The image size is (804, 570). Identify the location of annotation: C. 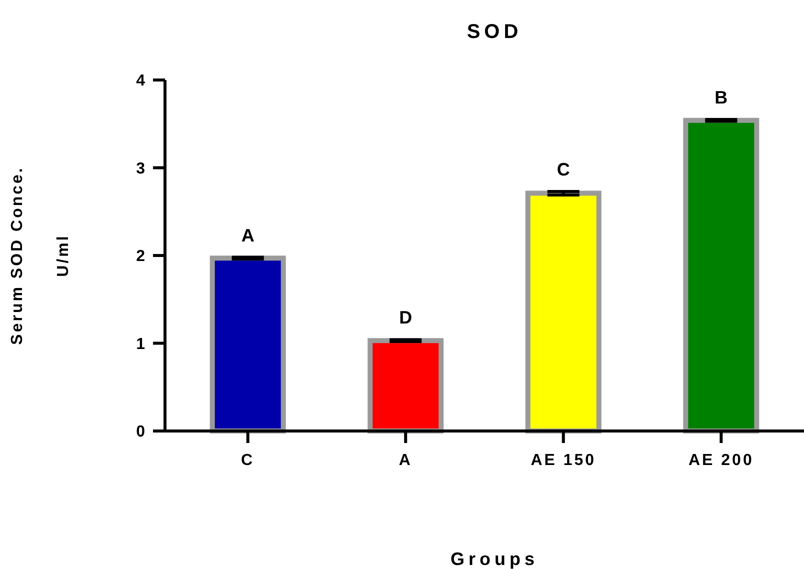
(563, 169).